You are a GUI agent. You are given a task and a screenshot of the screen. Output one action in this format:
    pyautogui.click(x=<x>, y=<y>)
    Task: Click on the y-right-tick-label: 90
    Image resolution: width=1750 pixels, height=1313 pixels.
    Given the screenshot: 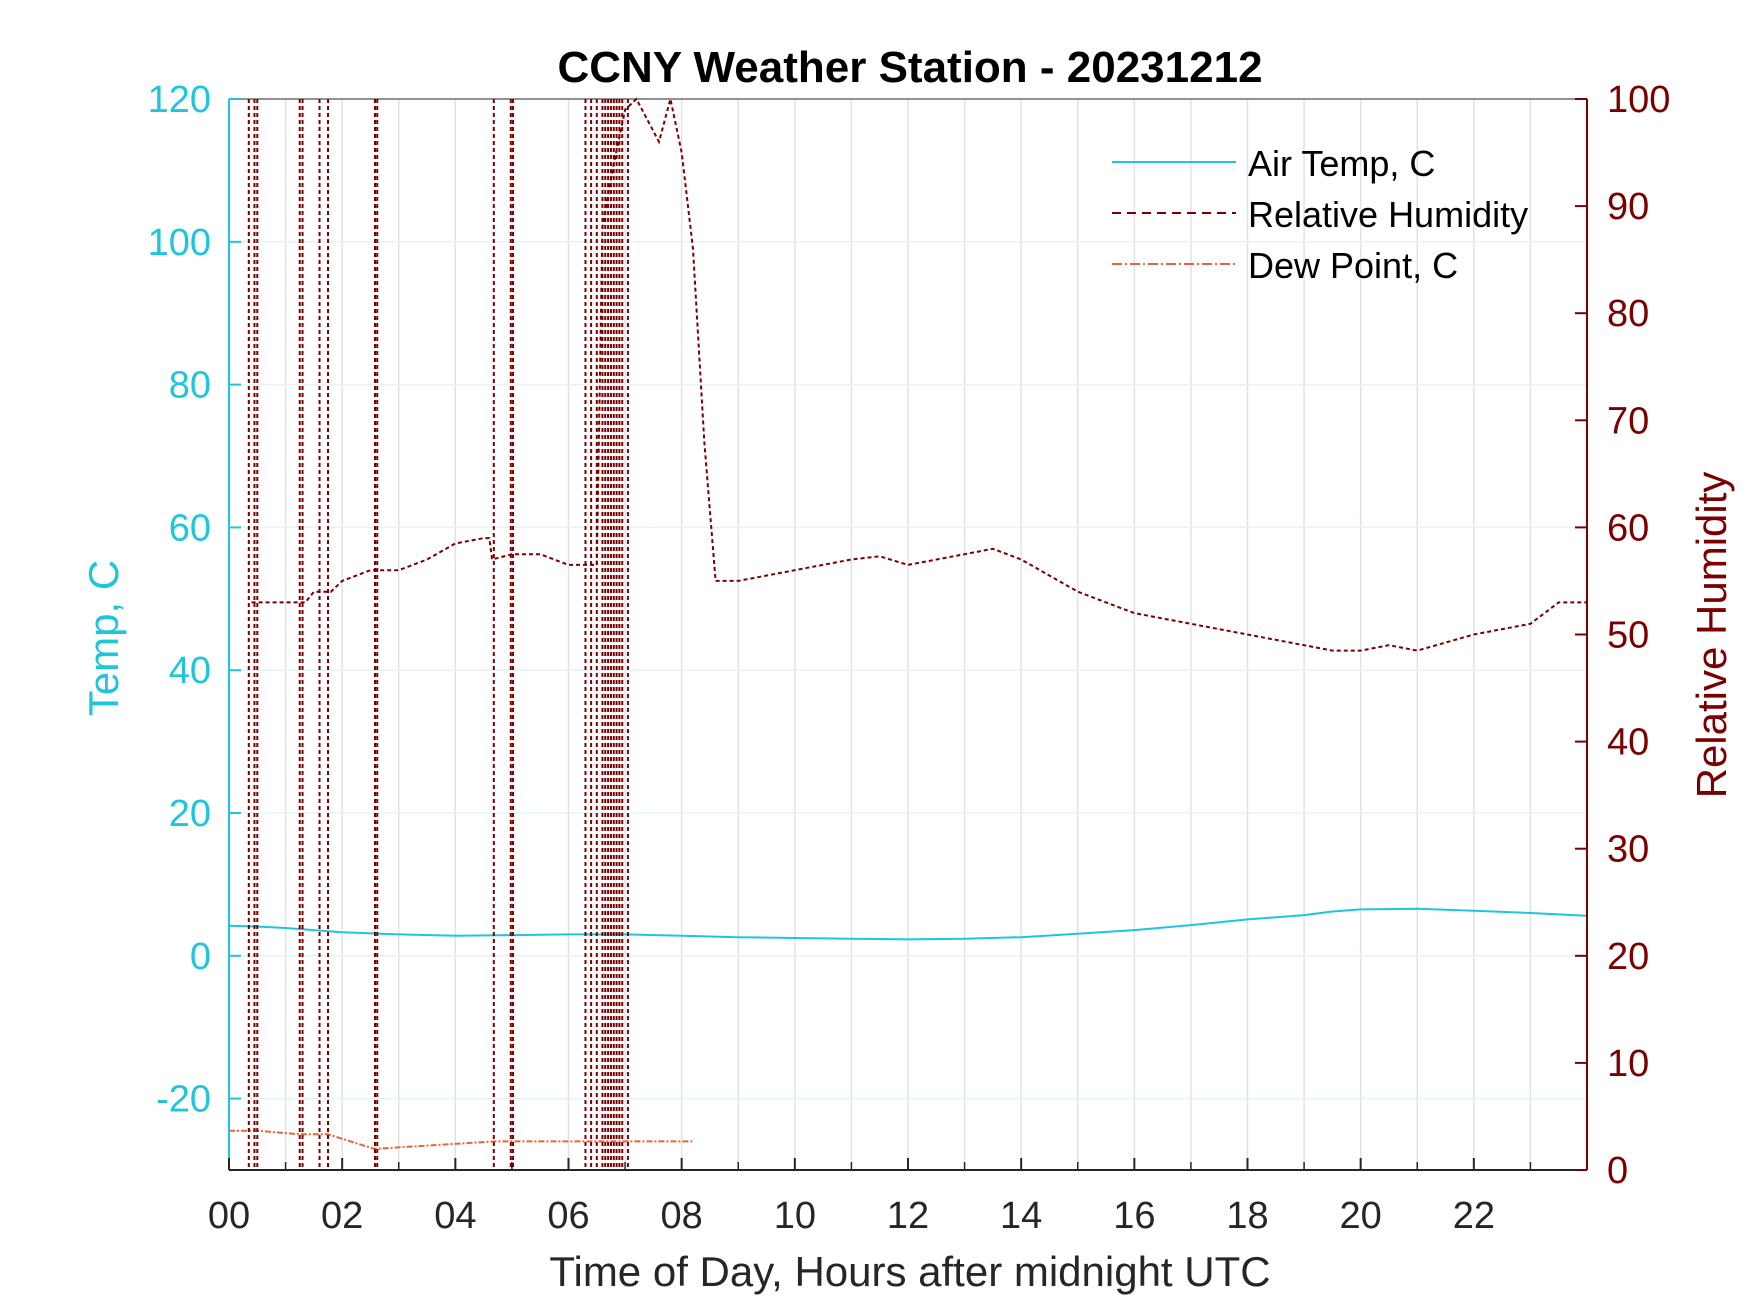 What is the action you would take?
    pyautogui.click(x=1628, y=207)
    